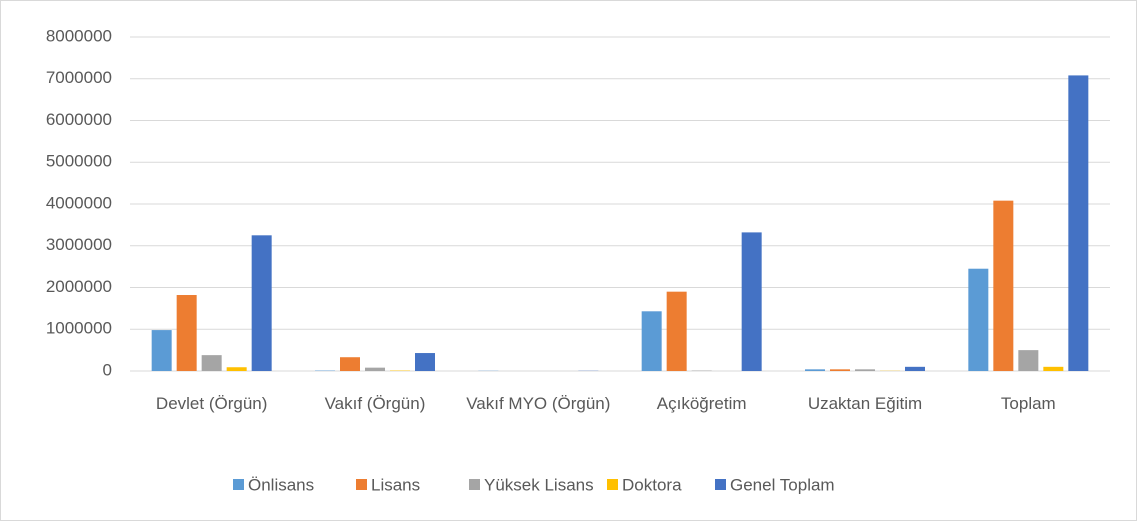  I want to click on y-tick-label: 5000000, so click(79, 161).